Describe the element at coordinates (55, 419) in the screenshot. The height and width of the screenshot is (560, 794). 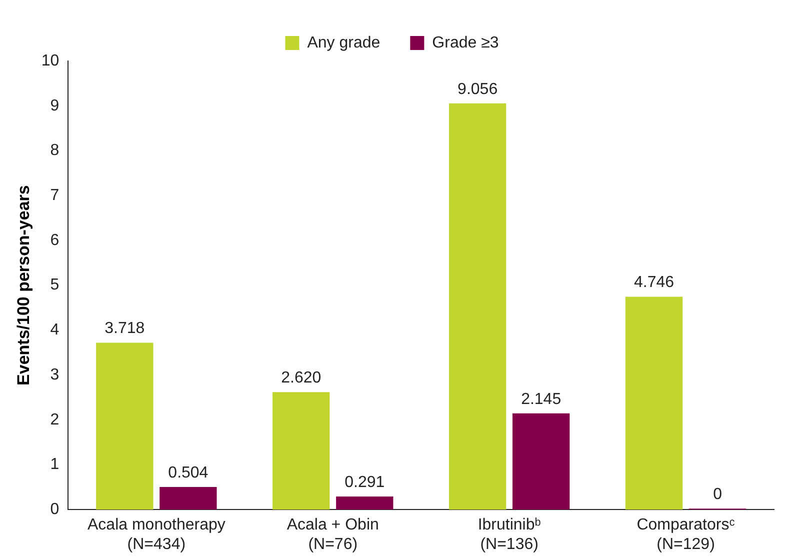
I see `y-tick-label: 2` at that location.